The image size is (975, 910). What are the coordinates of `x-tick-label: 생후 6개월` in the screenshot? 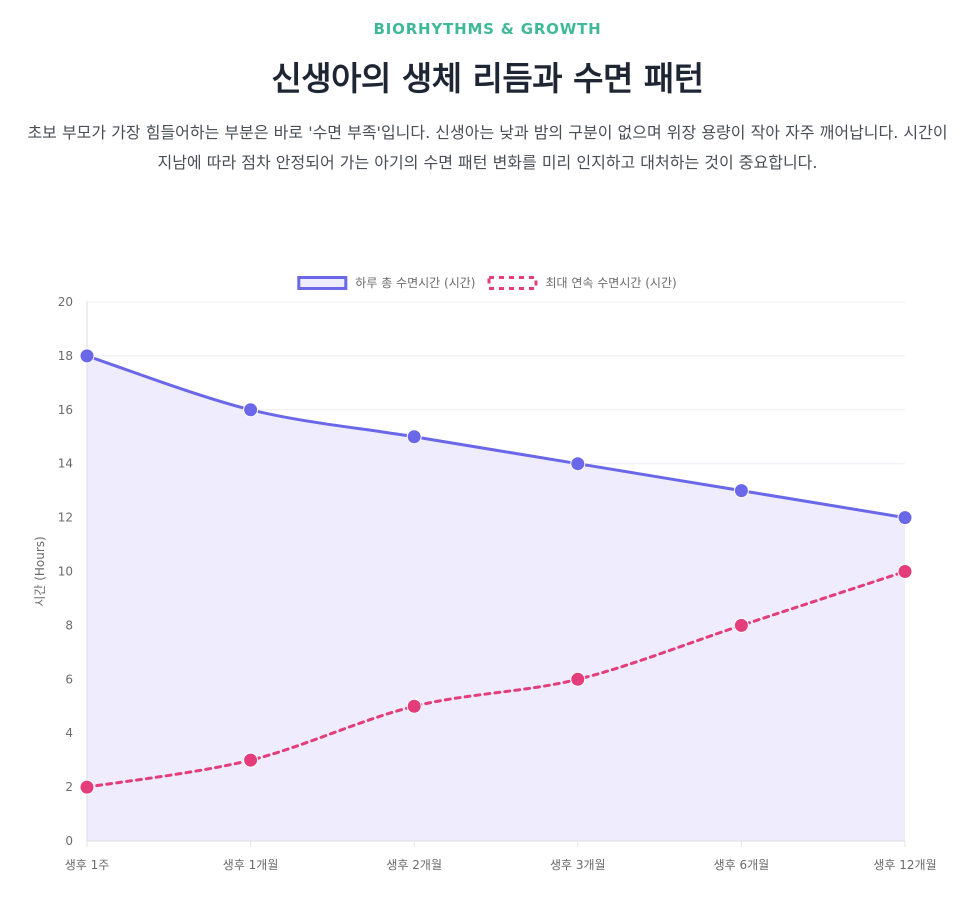 It's located at (742, 865).